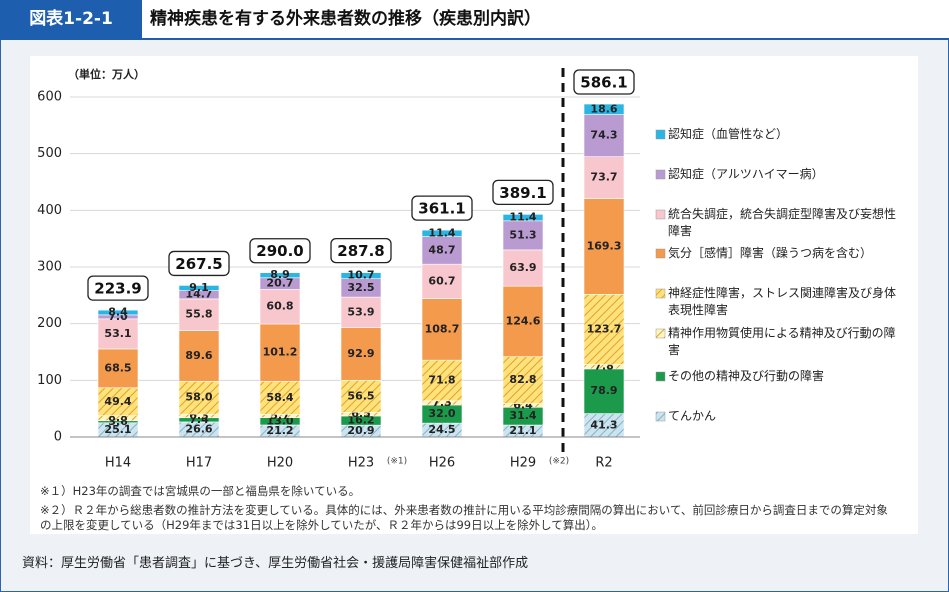 The image size is (949, 592). I want to click on y-tick-label: 0, so click(58, 437).